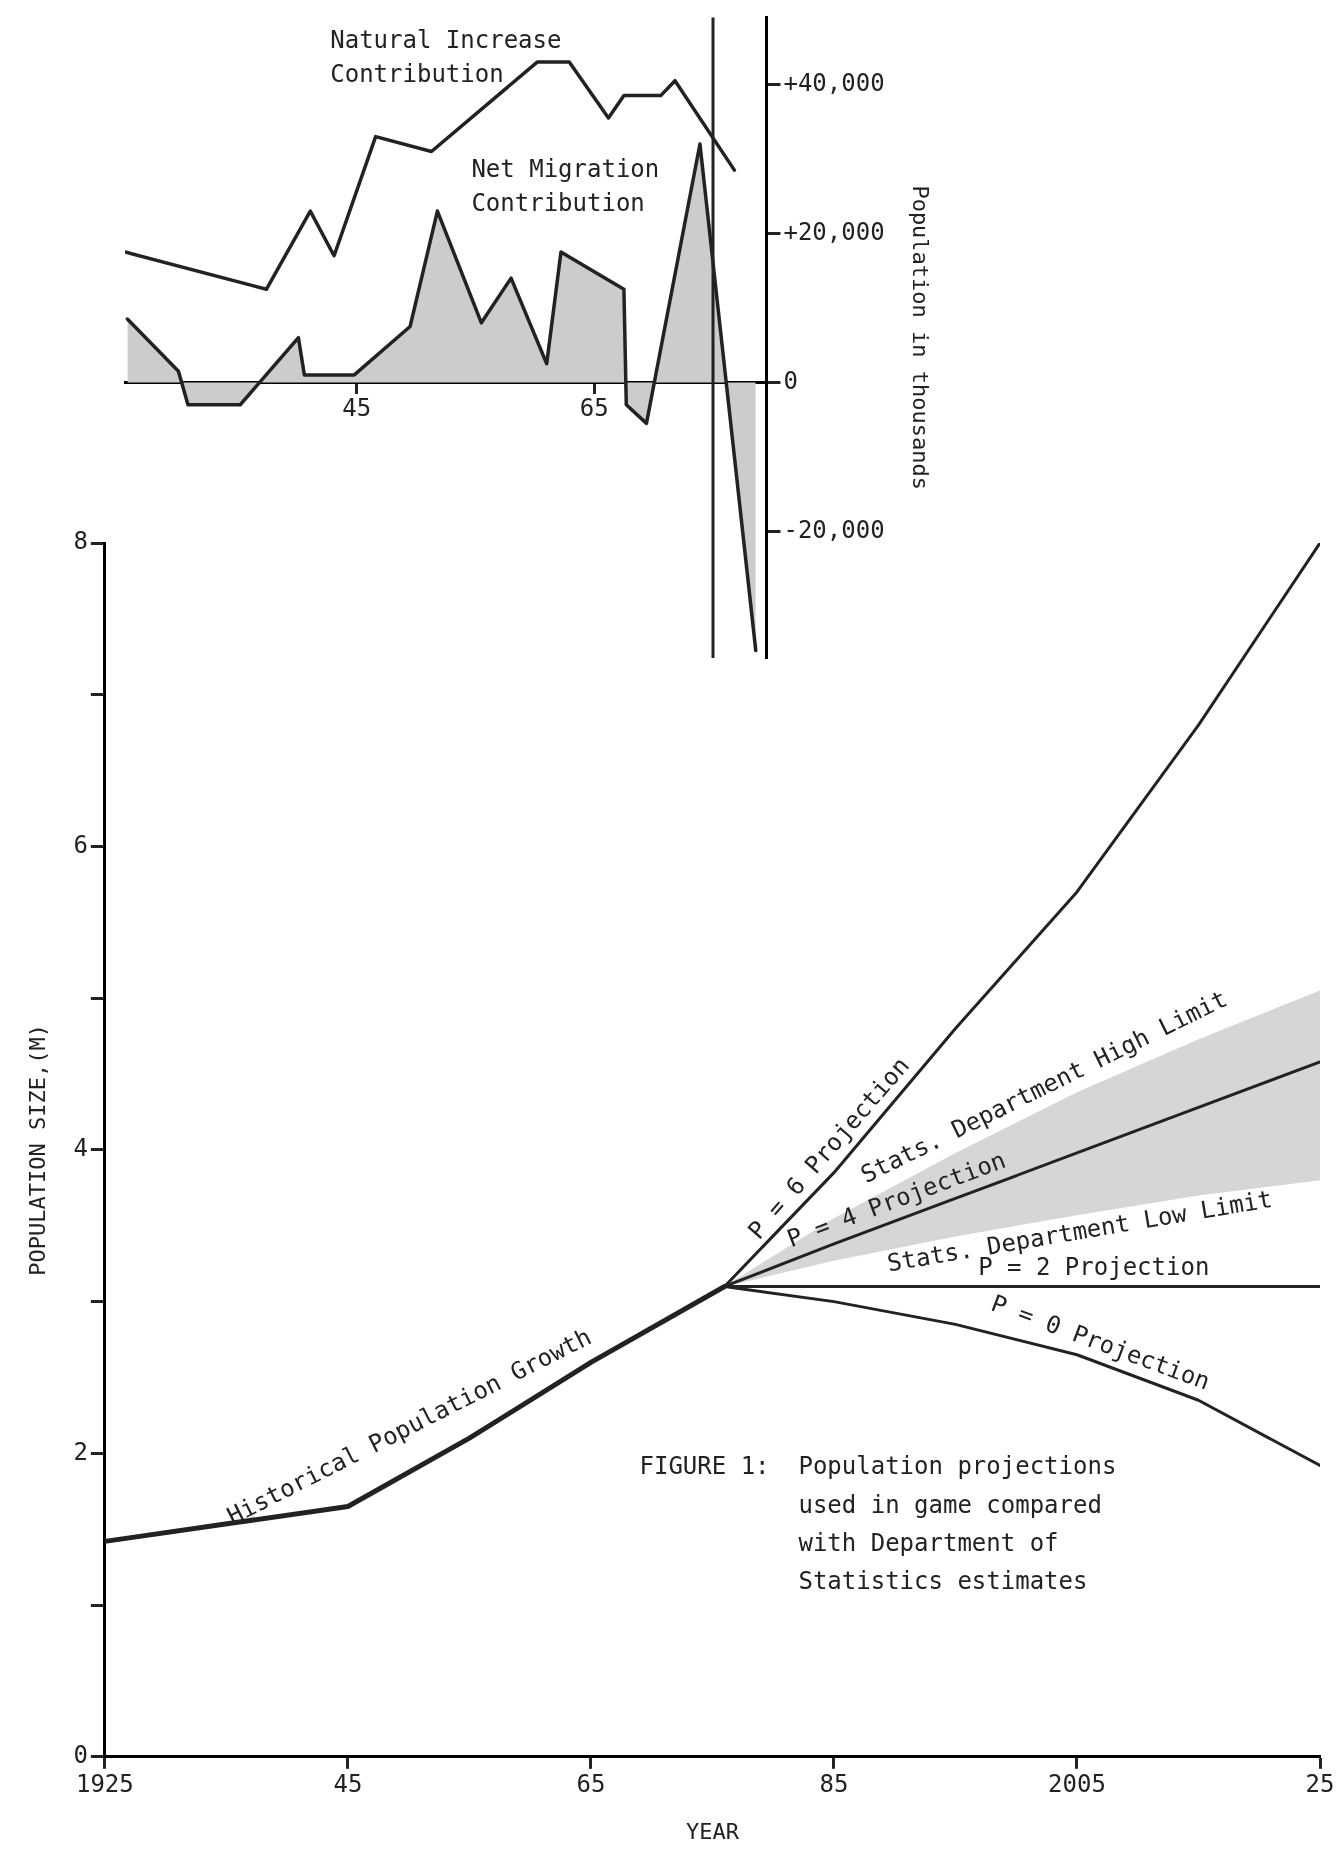 The width and height of the screenshot is (1340, 1858). Describe the element at coordinates (37, 1150) in the screenshot. I see `y-axis-title: POPULATION SIZE,(M)` at that location.